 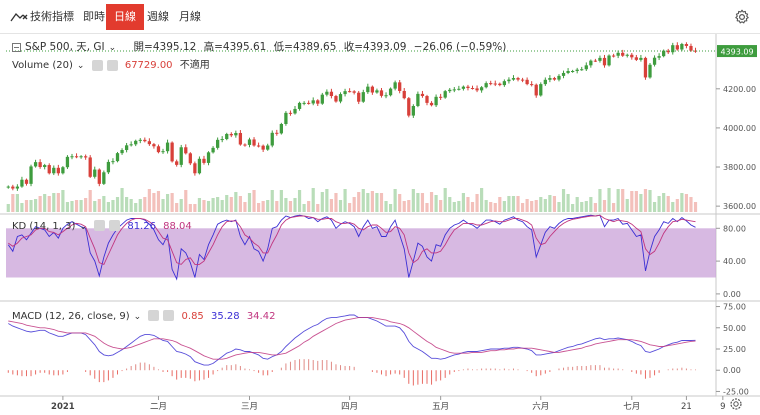 I want to click on collapse-icon, so click(x=16, y=47).